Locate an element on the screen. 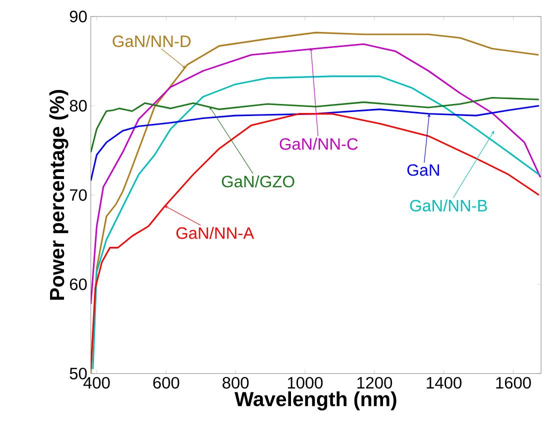 This screenshot has height=432, width=542. y-tick-label: 50 is located at coordinates (78, 374).